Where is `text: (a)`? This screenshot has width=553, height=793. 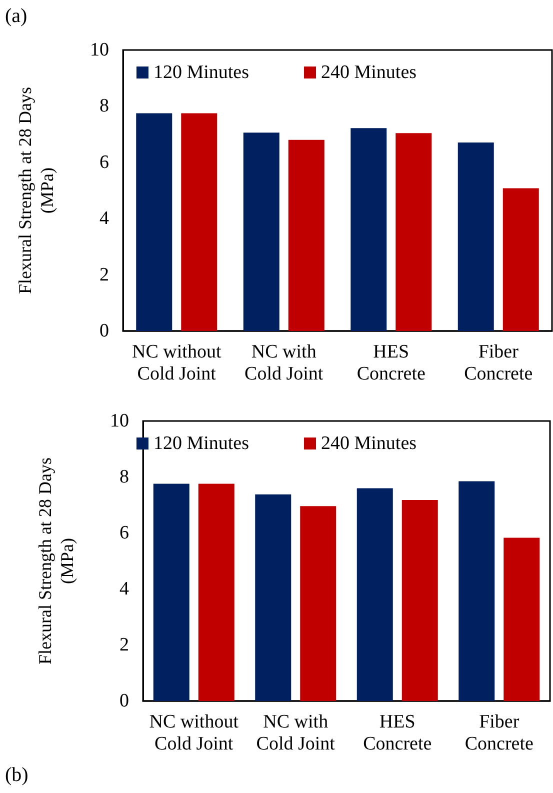
text: (a) is located at coordinates (16, 16).